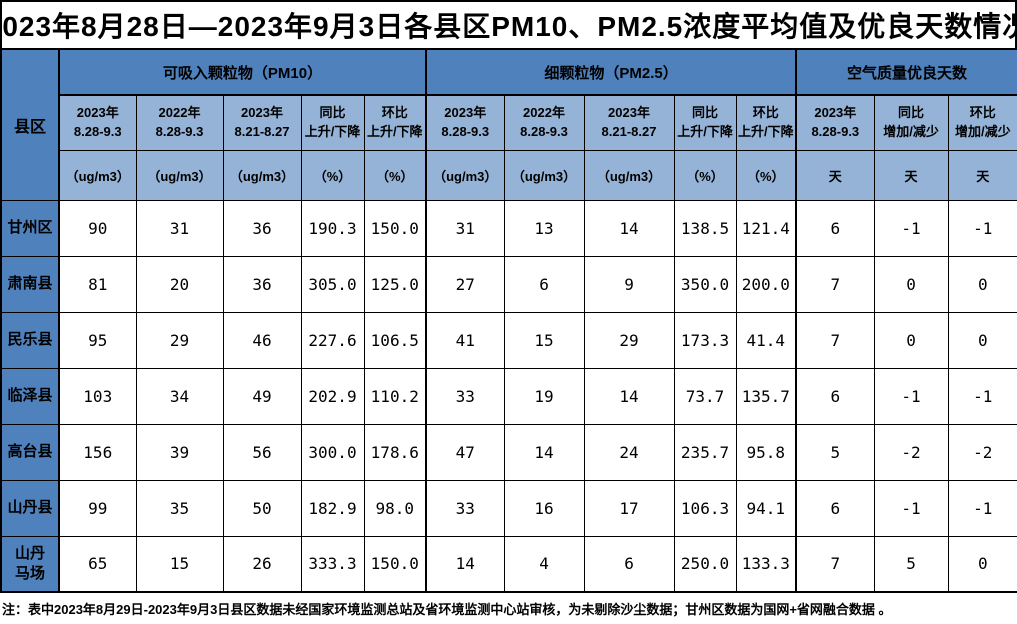 The height and width of the screenshot is (624, 1017). Describe the element at coordinates (97, 284) in the screenshot. I see `value-cell: 81` at that location.